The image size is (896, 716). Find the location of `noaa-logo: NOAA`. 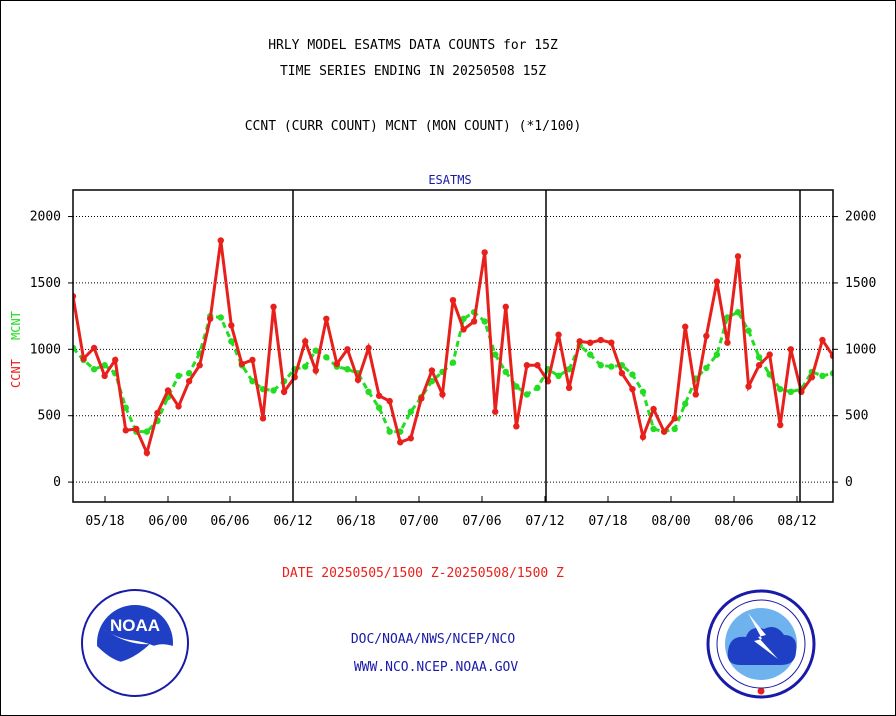

noaa-logo: NOAA is located at coordinates (135, 643).